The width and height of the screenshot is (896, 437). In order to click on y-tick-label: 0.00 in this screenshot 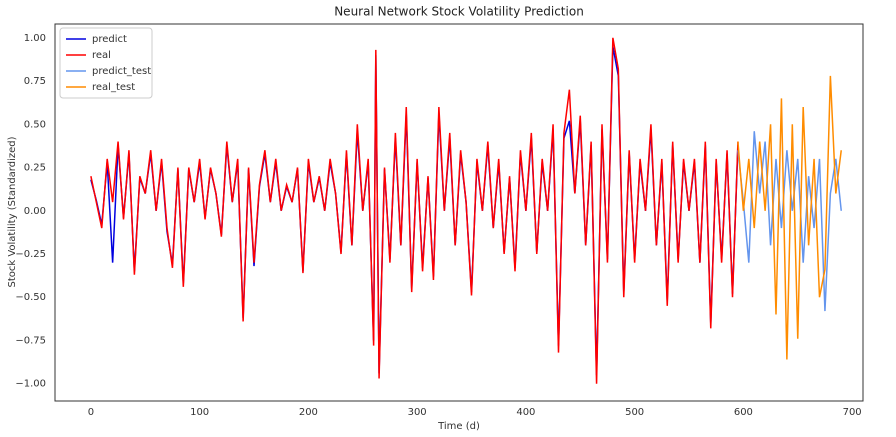, I will do `click(35, 211)`.